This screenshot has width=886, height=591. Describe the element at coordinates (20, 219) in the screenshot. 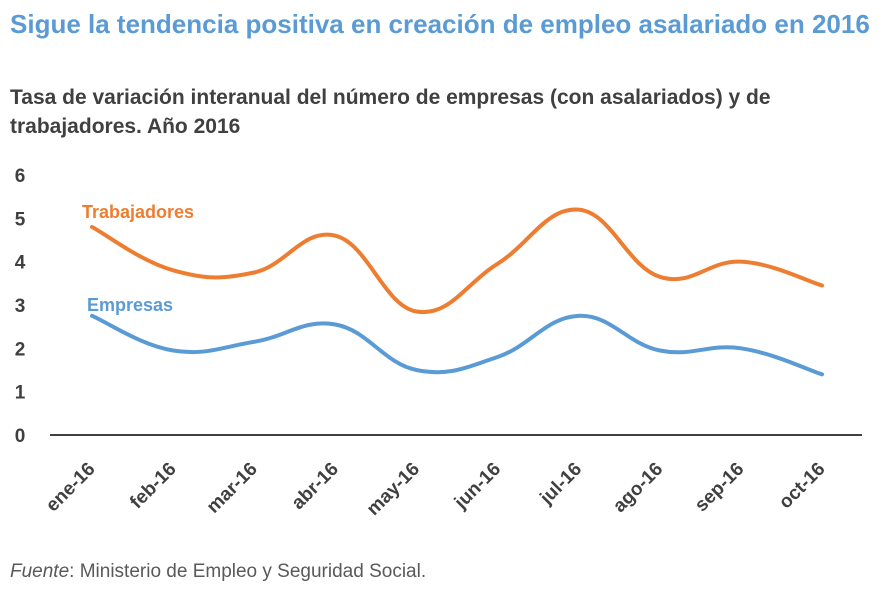

I see `y-tick-label: 5` at that location.